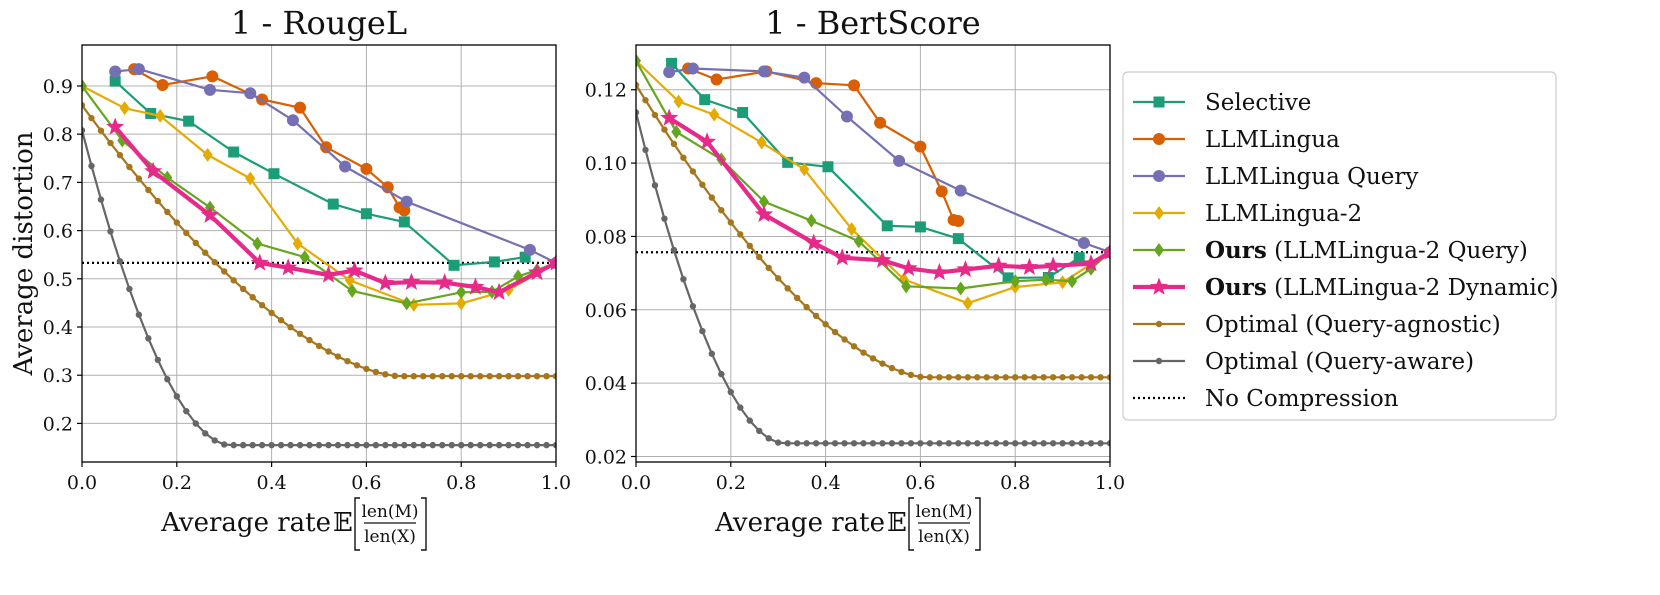 The image size is (1660, 595). I want to click on legend-label: Ours (LLMLingua-2 Dynamic), so click(1382, 287).